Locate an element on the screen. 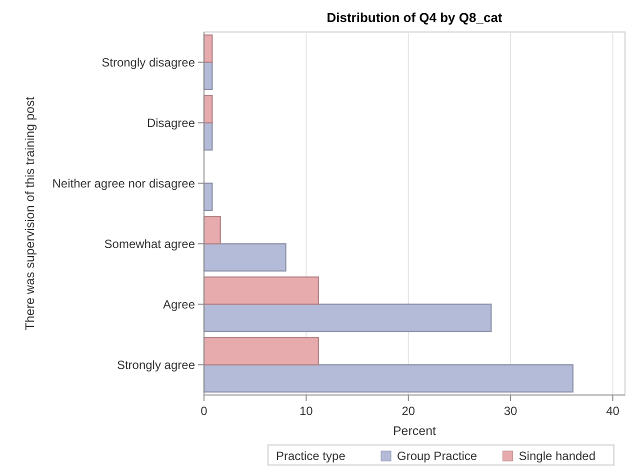  y-tick-label: Agree is located at coordinates (179, 304).